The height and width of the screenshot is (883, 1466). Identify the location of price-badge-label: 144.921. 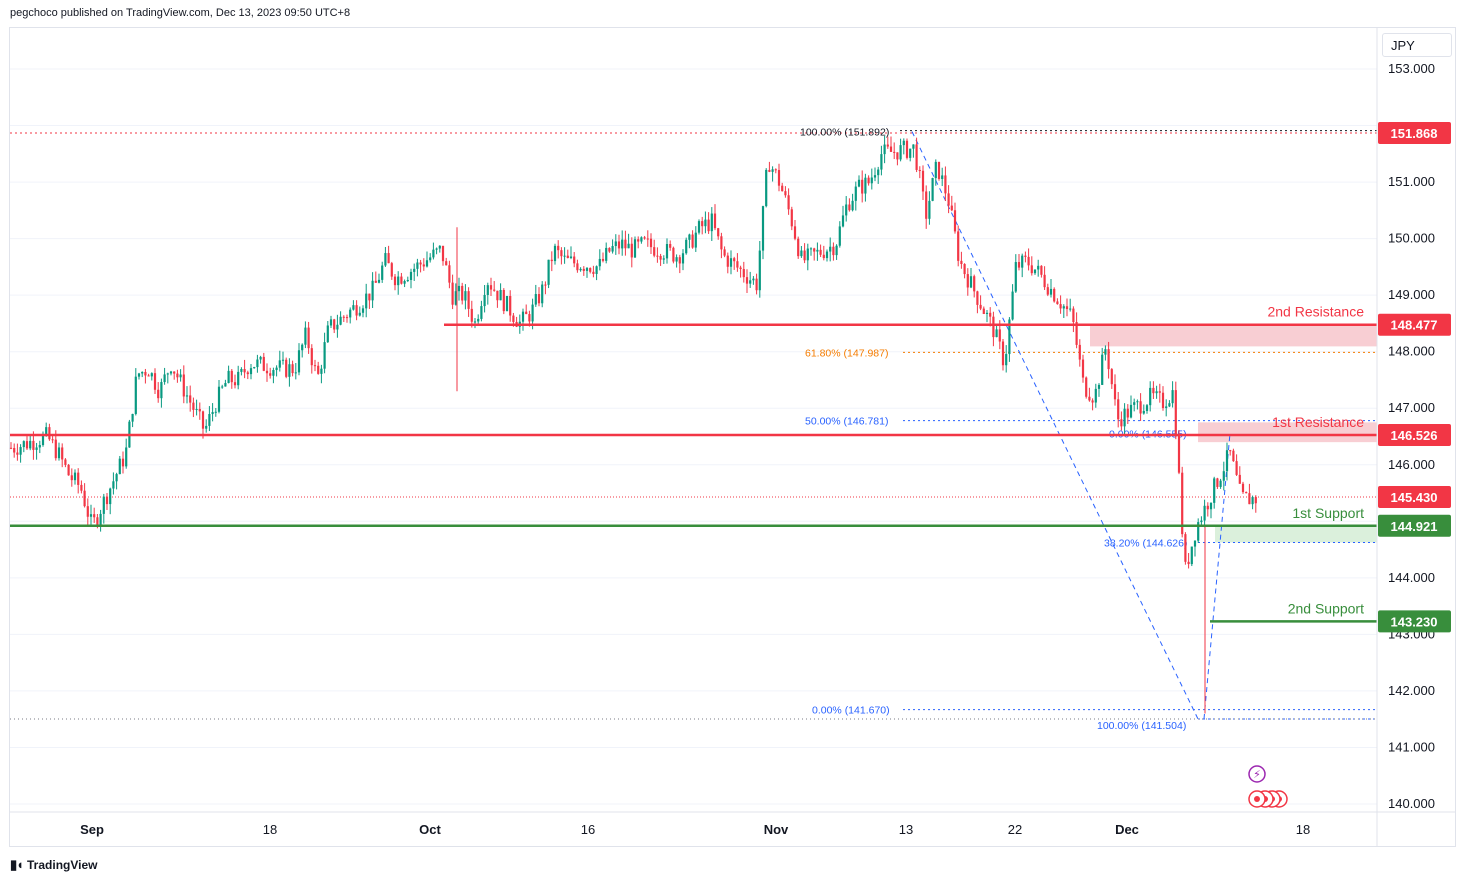
(1414, 526).